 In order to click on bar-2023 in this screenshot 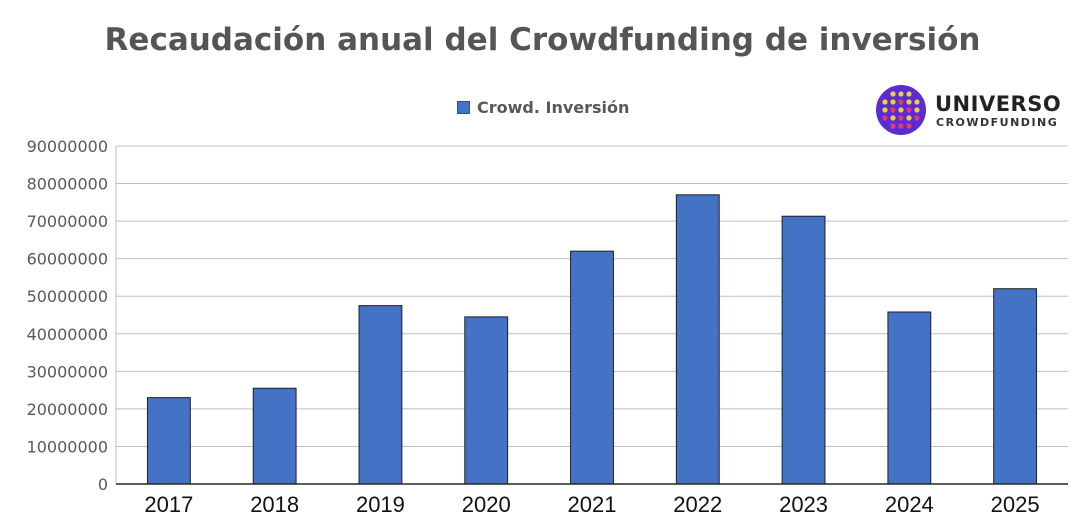, I will do `click(803, 350)`.